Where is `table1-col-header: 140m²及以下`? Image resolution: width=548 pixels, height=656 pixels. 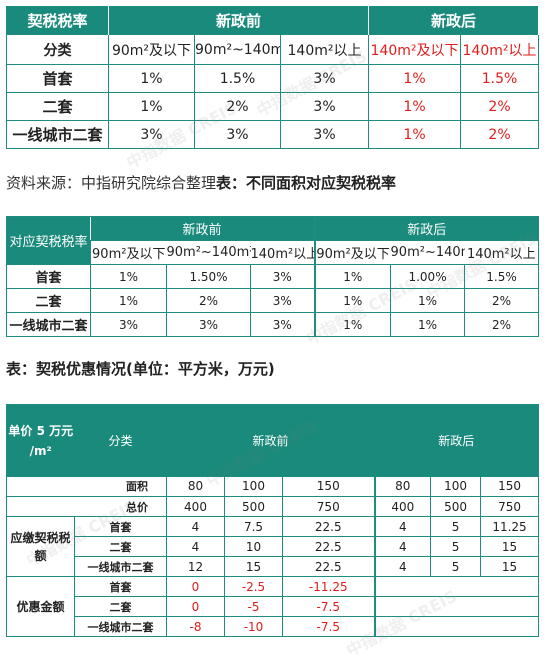
table1-col-header: 140m²及以下 is located at coordinates (415, 49).